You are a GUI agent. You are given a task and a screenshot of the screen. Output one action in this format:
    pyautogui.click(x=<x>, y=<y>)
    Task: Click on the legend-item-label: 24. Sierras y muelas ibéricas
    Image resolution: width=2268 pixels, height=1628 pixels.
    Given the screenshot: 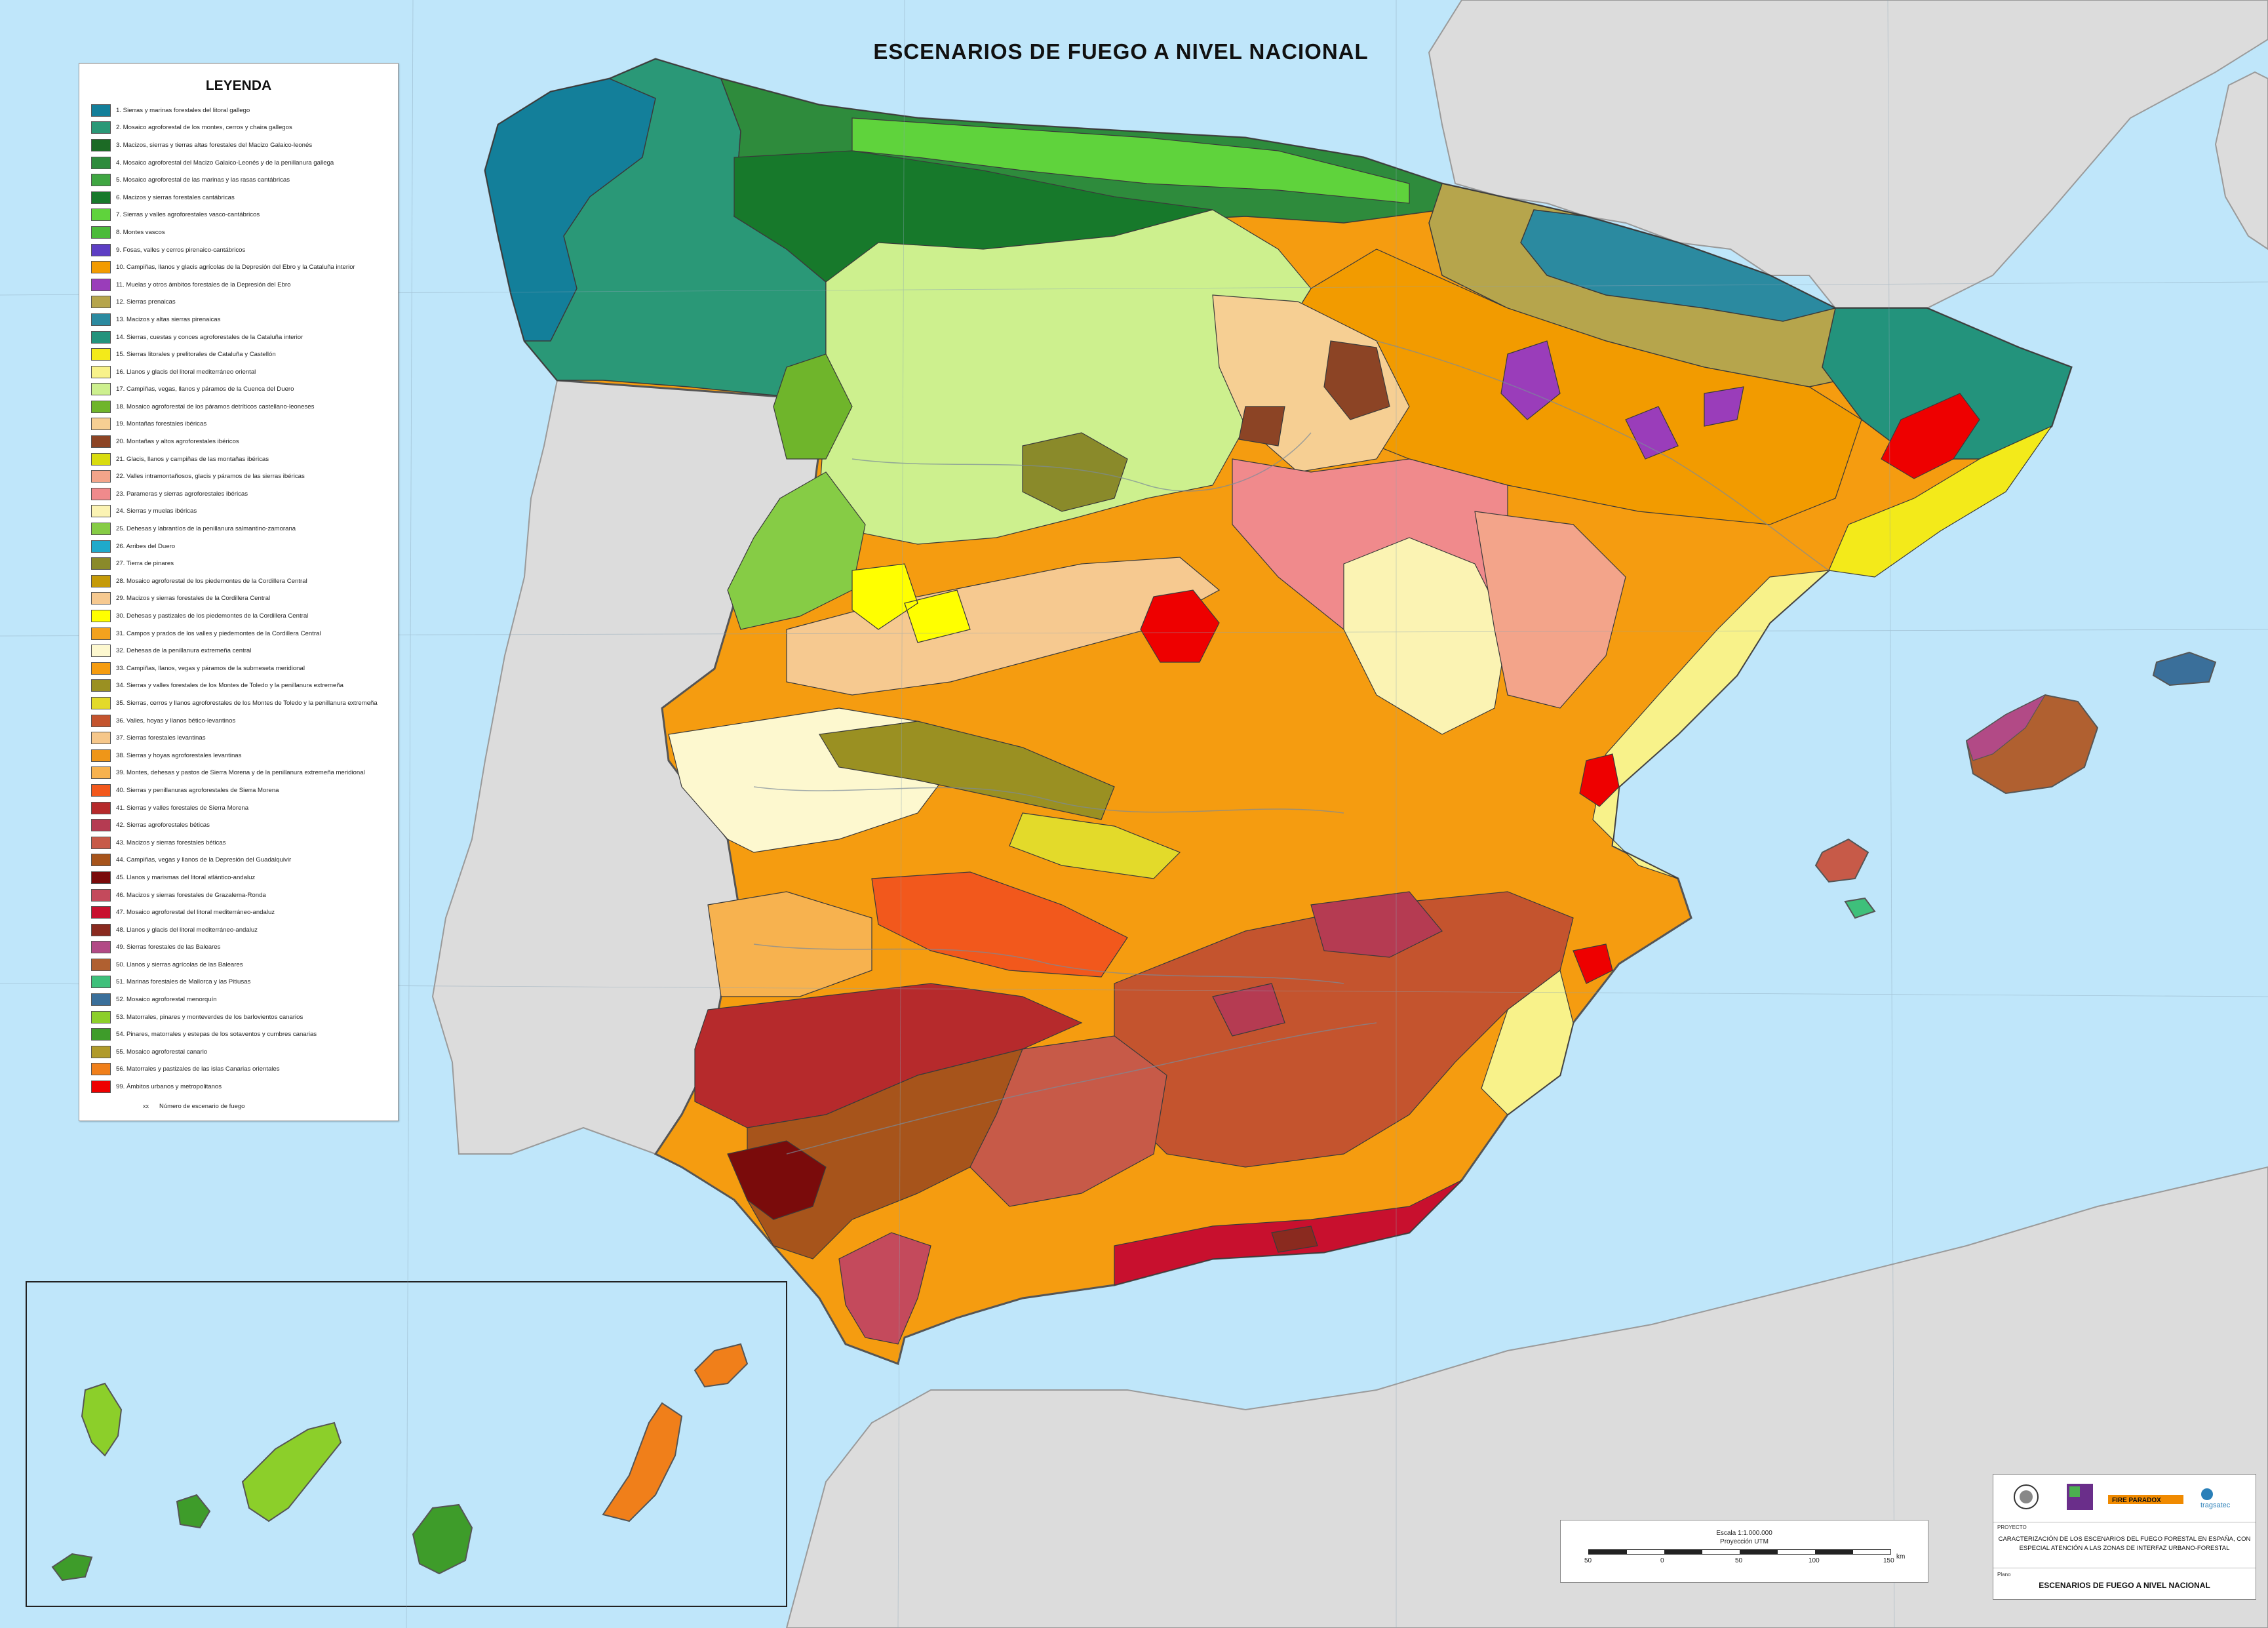 What is the action you would take?
    pyautogui.click(x=156, y=511)
    